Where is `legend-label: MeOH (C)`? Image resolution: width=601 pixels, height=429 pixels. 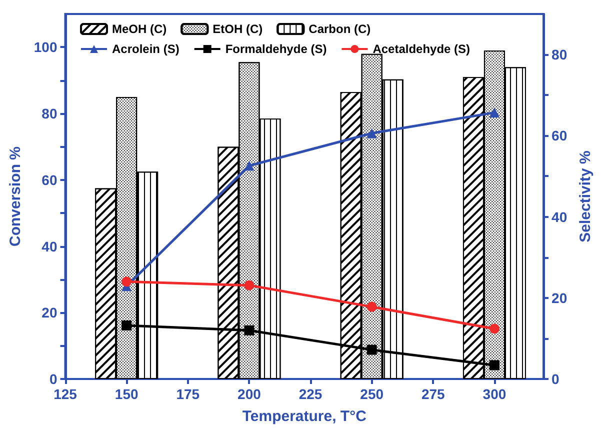 legend-label: MeOH (C) is located at coordinates (139, 29).